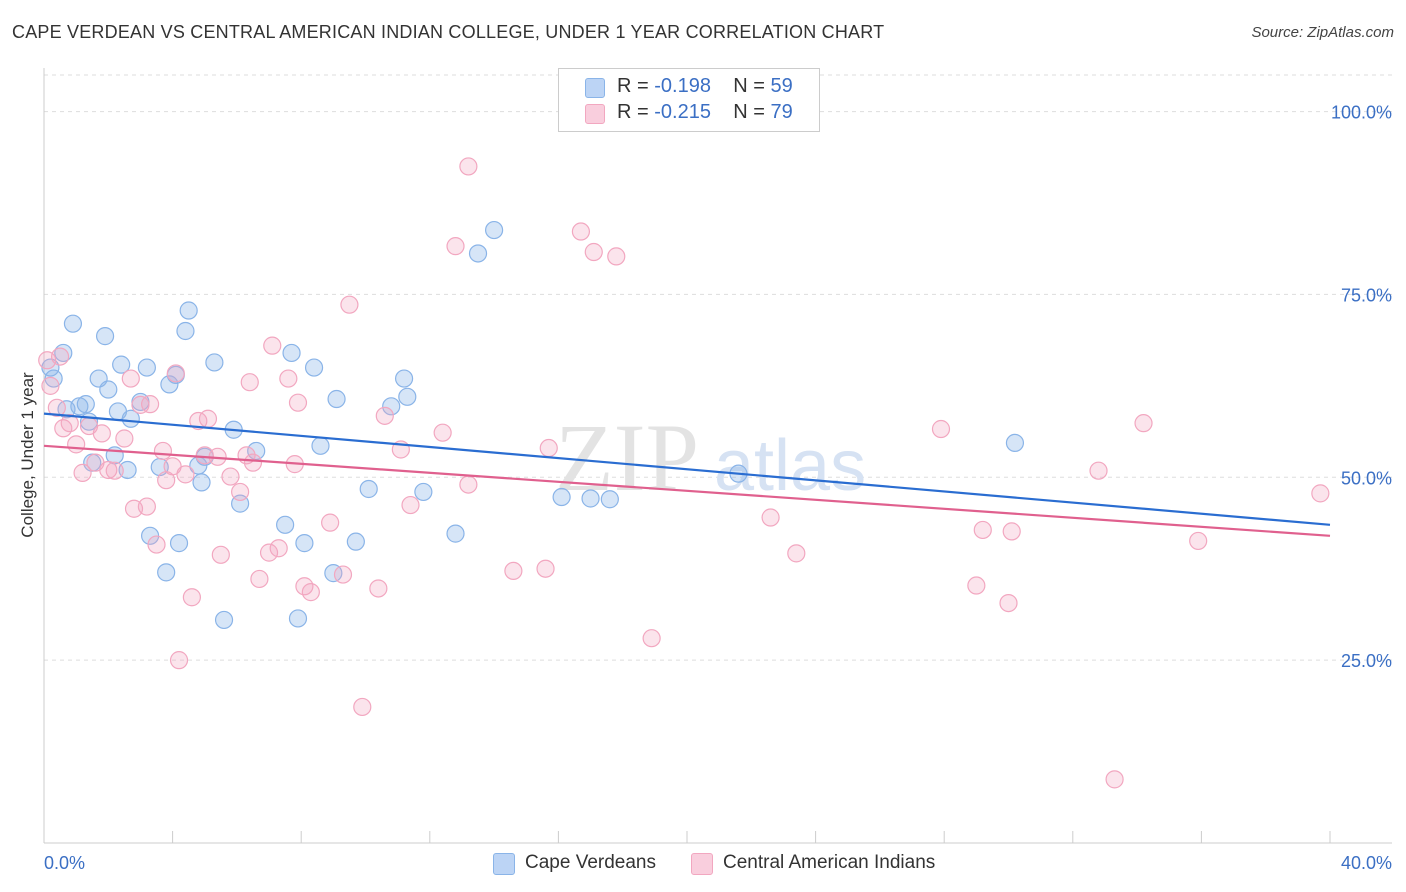 This screenshot has height=892, width=1406. I want to click on y-tick-label: 75.0%, so click(1366, 295).